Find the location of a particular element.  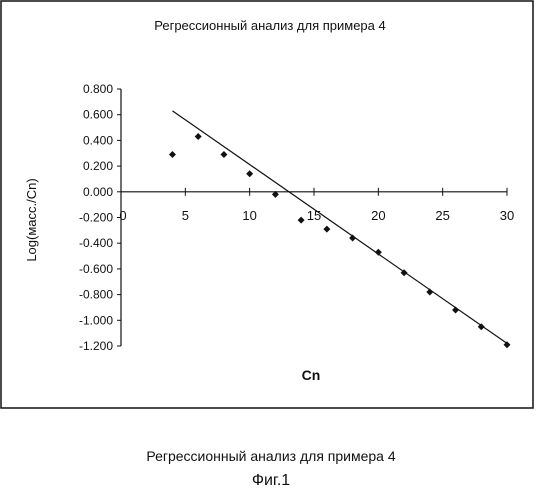

x-tick-label: 0 is located at coordinates (122, 215).